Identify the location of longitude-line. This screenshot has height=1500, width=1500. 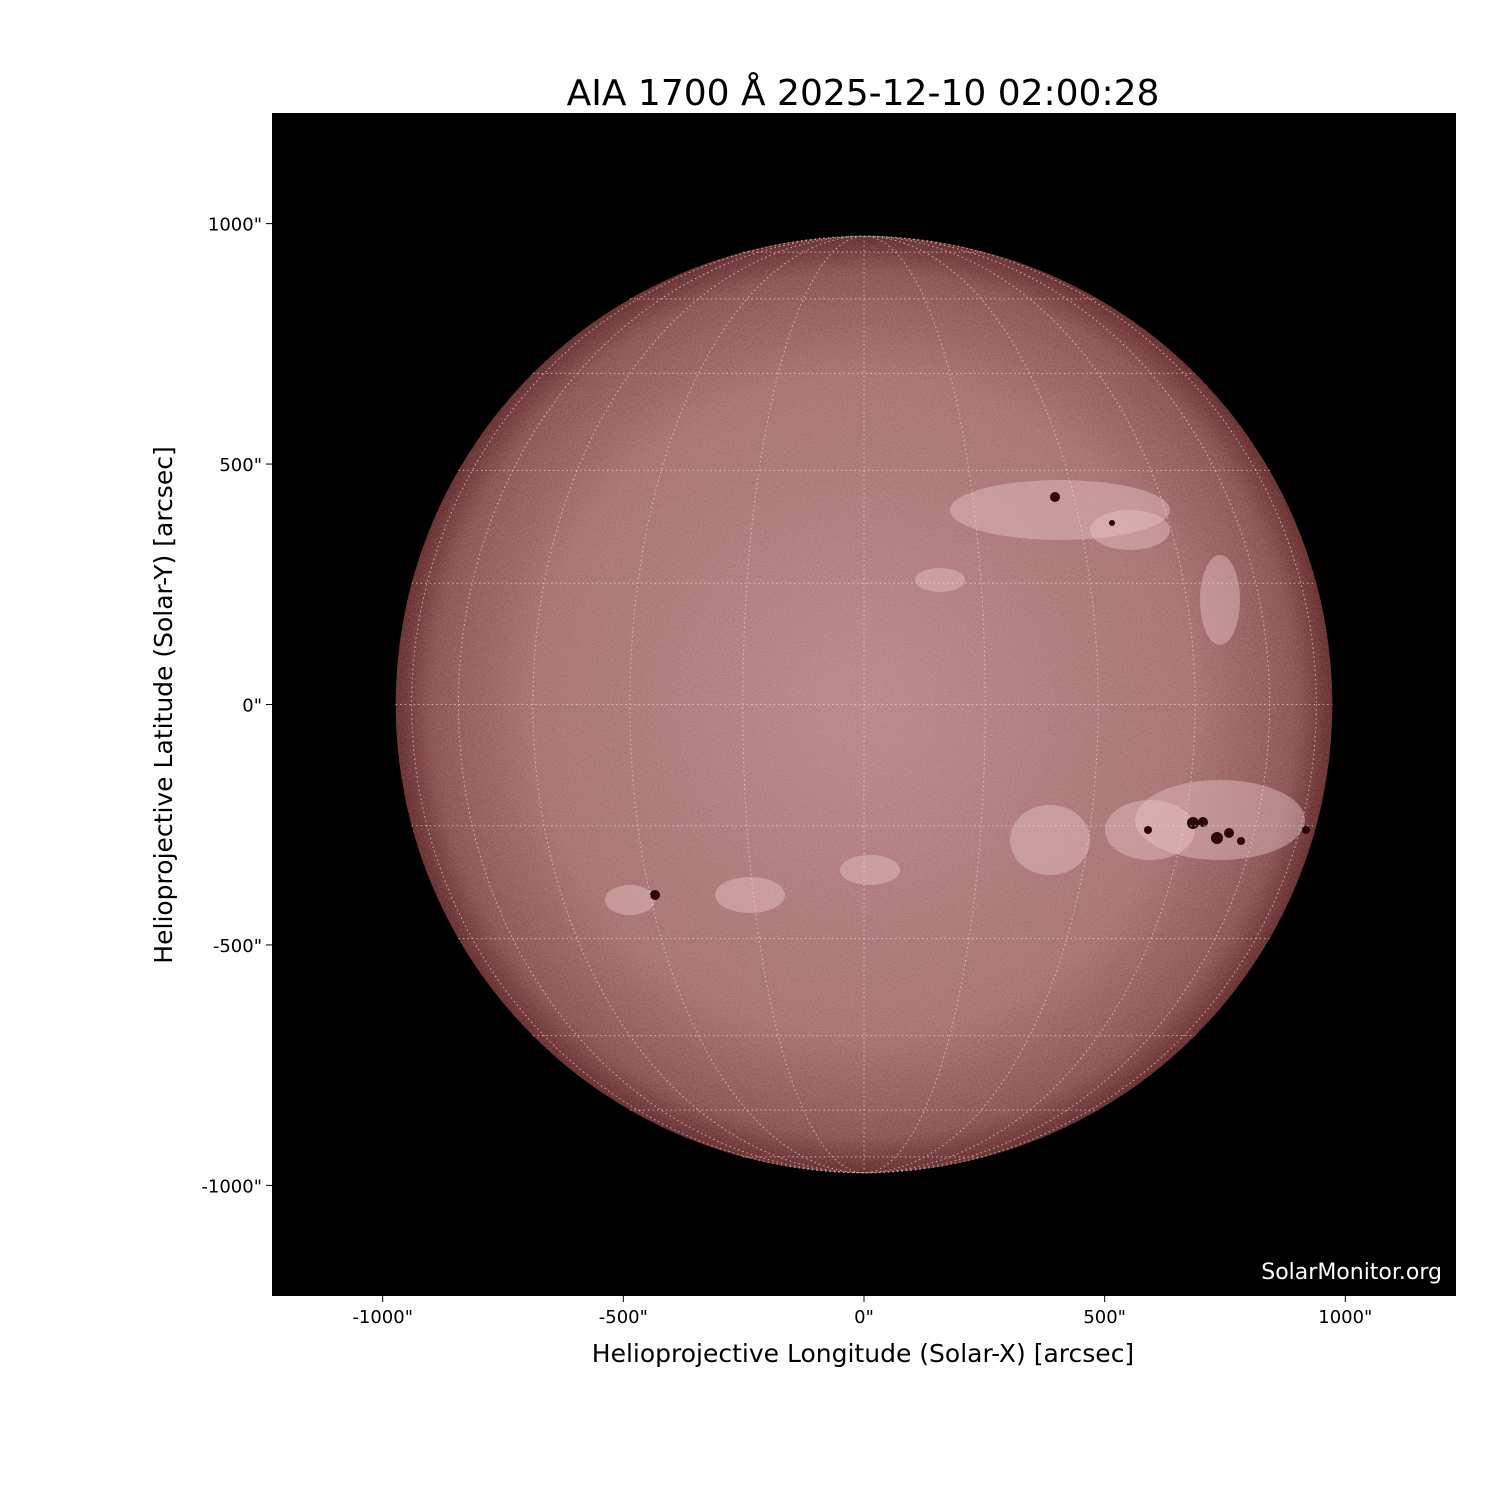
(864, 704).